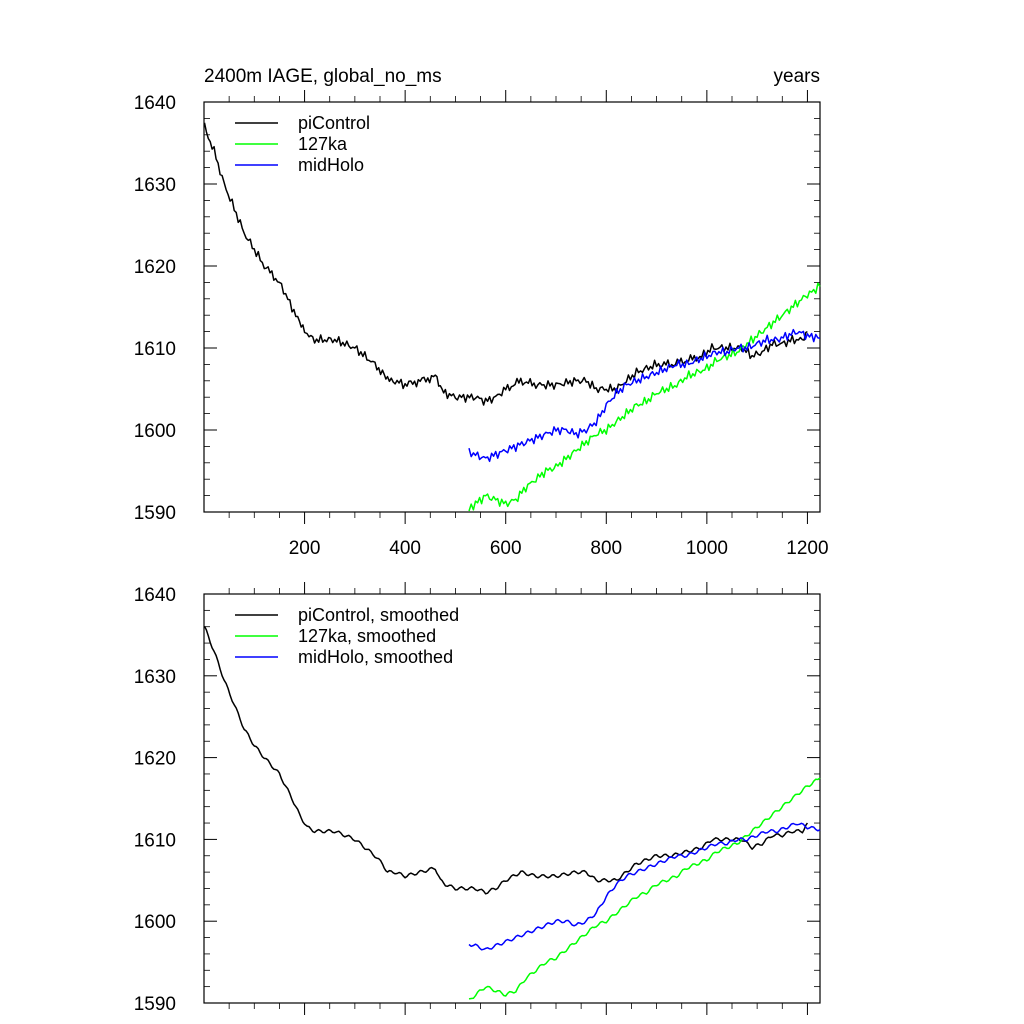 This screenshot has height=1024, width=1024. What do you see at coordinates (378, 615) in the screenshot?
I see `legend-label: piControl, smoothed` at bounding box center [378, 615].